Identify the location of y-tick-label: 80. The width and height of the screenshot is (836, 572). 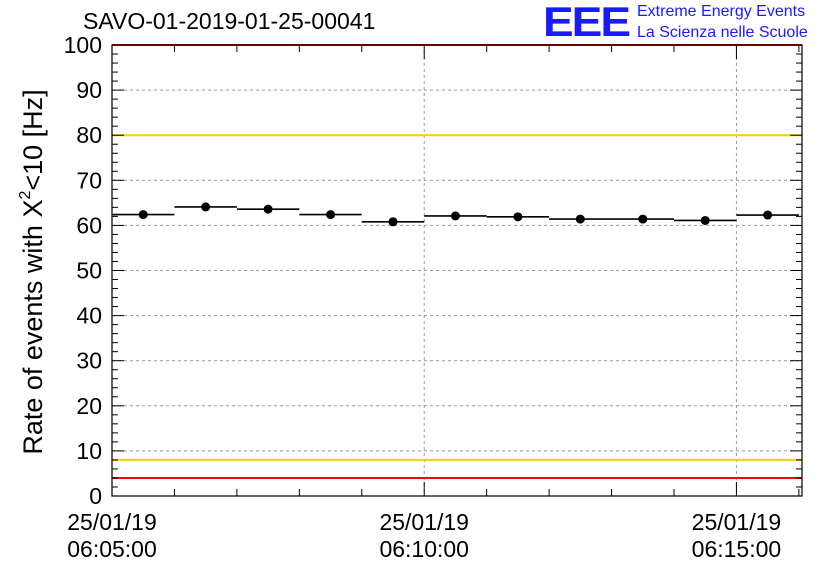
(89, 135).